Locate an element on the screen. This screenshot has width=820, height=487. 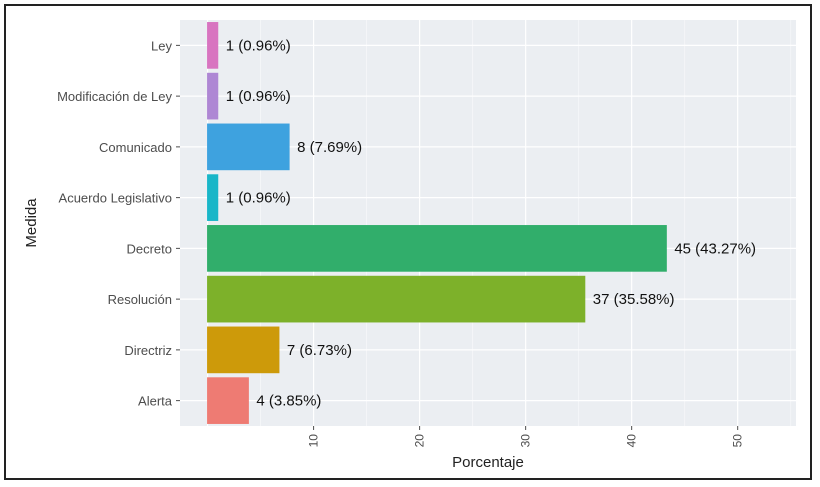
data-label-modificacion-de-ley: 1 (0.96%) is located at coordinates (258, 96).